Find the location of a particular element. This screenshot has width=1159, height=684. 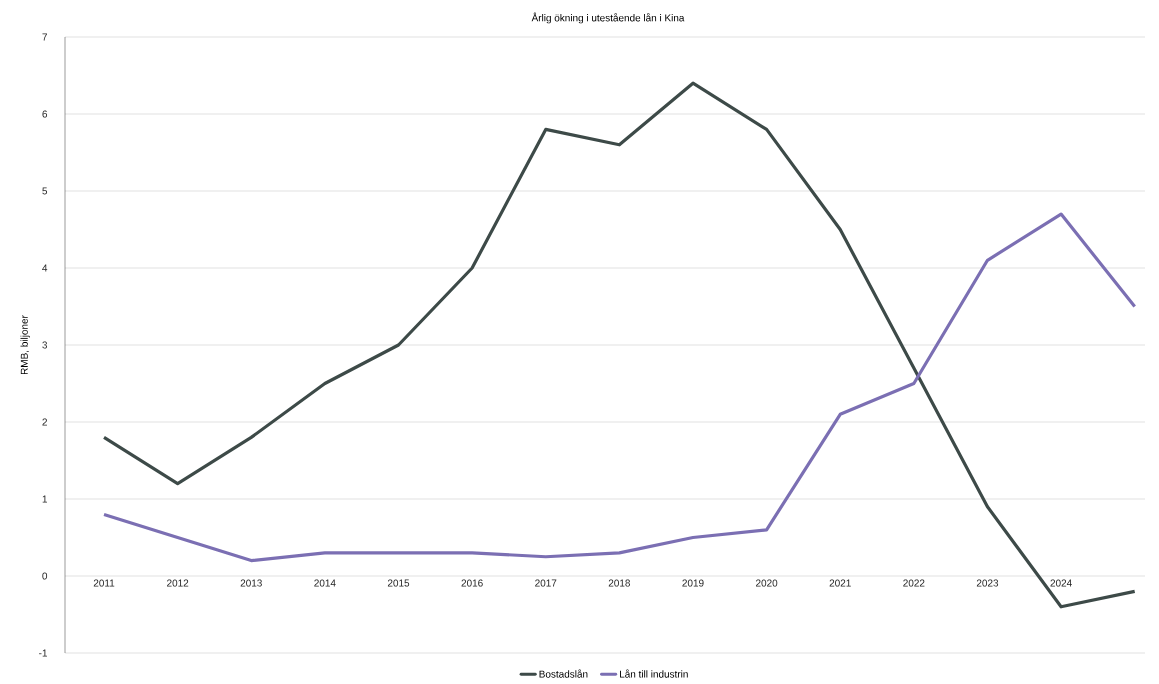

x-tick-label: 2014 is located at coordinates (325, 583).